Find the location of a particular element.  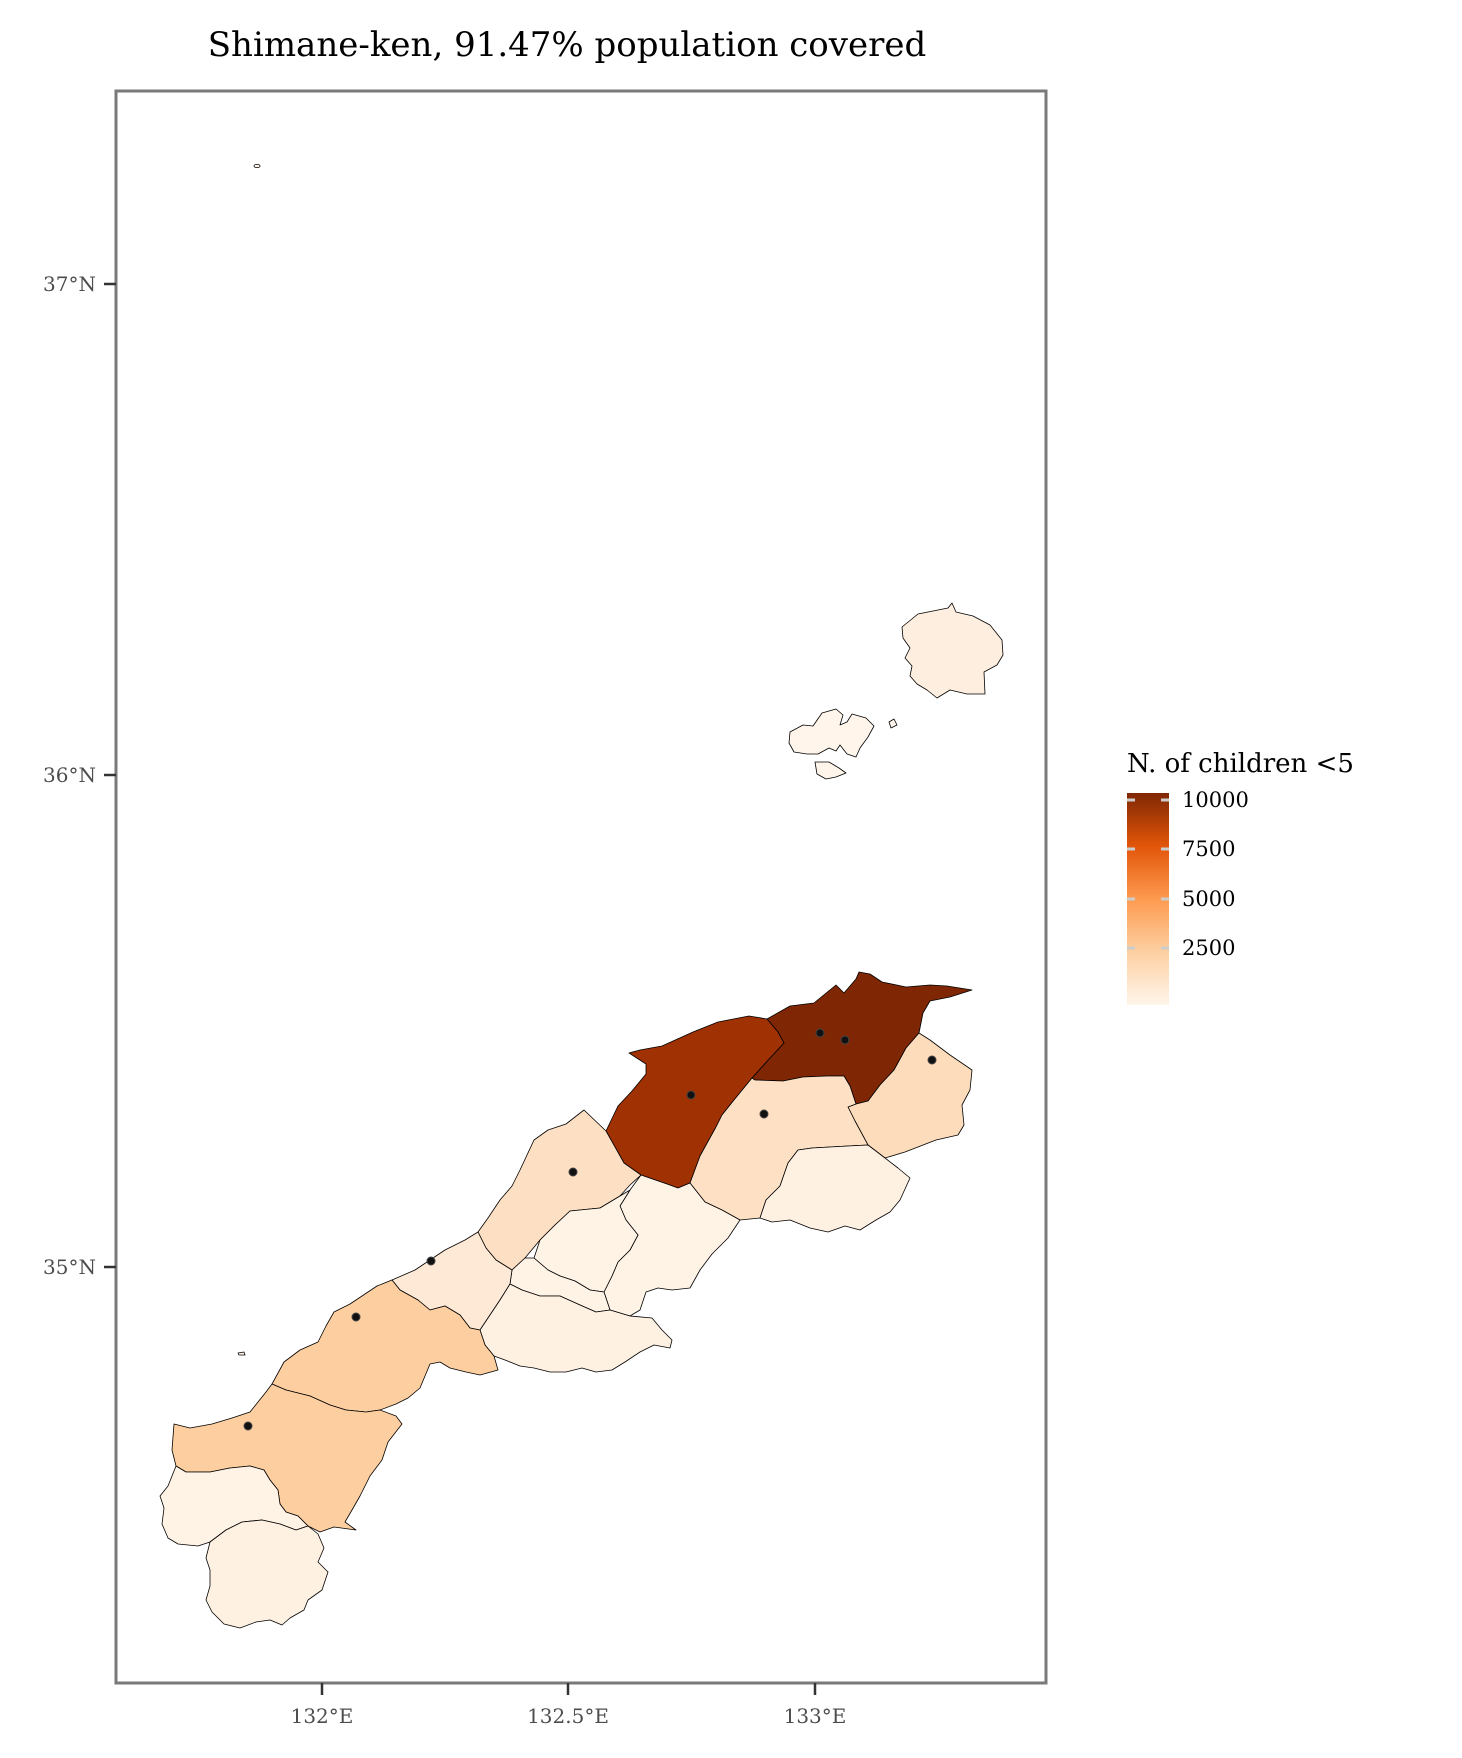

x-tick-label: 133°E is located at coordinates (815, 1716).